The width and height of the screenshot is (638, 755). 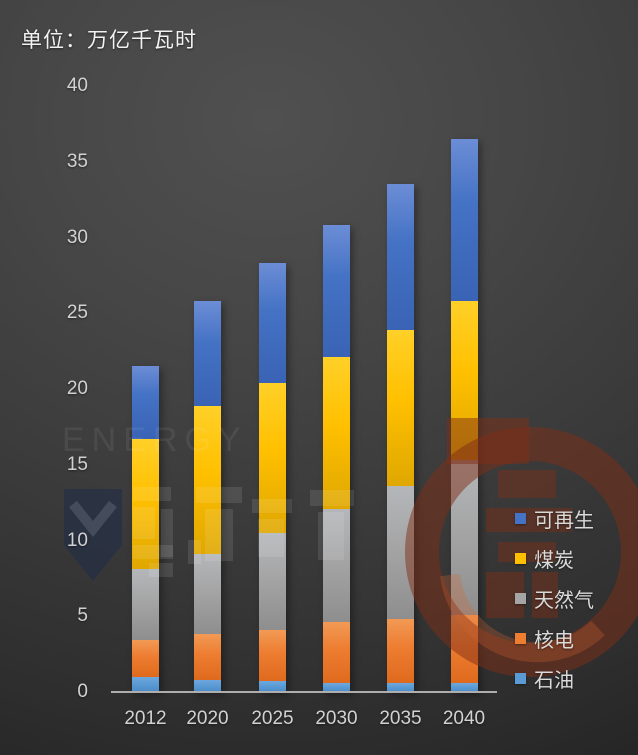 What do you see at coordinates (77, 161) in the screenshot?
I see `y-axis-tick-35: 35` at bounding box center [77, 161].